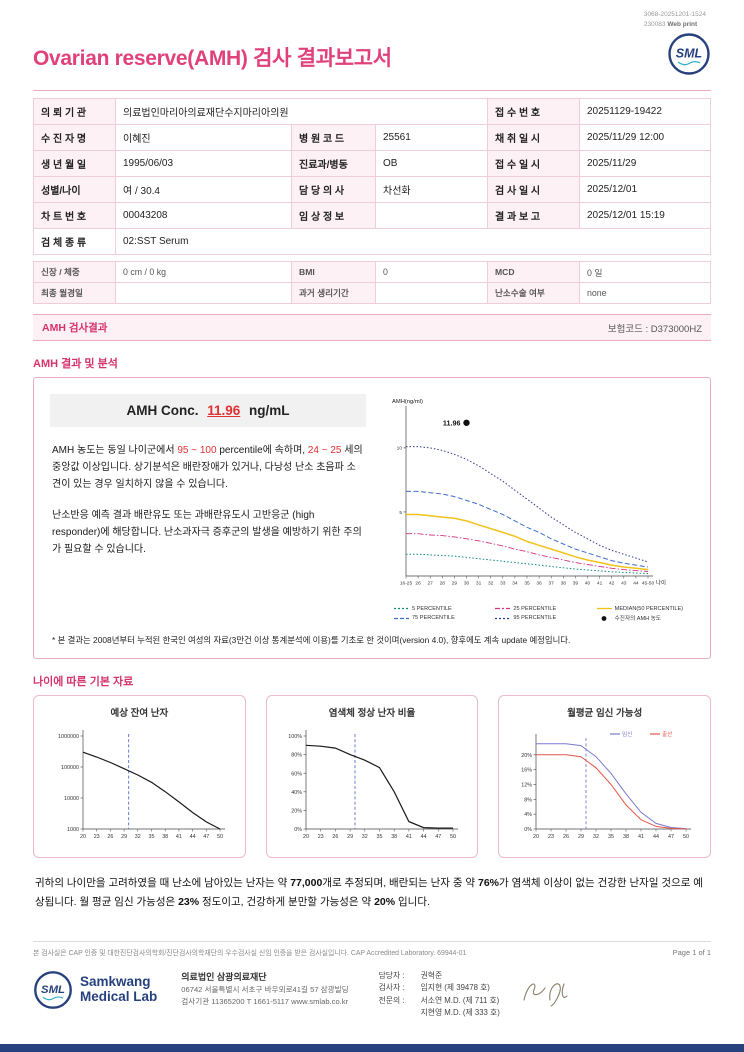 The height and width of the screenshot is (1052, 744). I want to click on analysis-heading: AMH 결과 및 분석, so click(75, 364).